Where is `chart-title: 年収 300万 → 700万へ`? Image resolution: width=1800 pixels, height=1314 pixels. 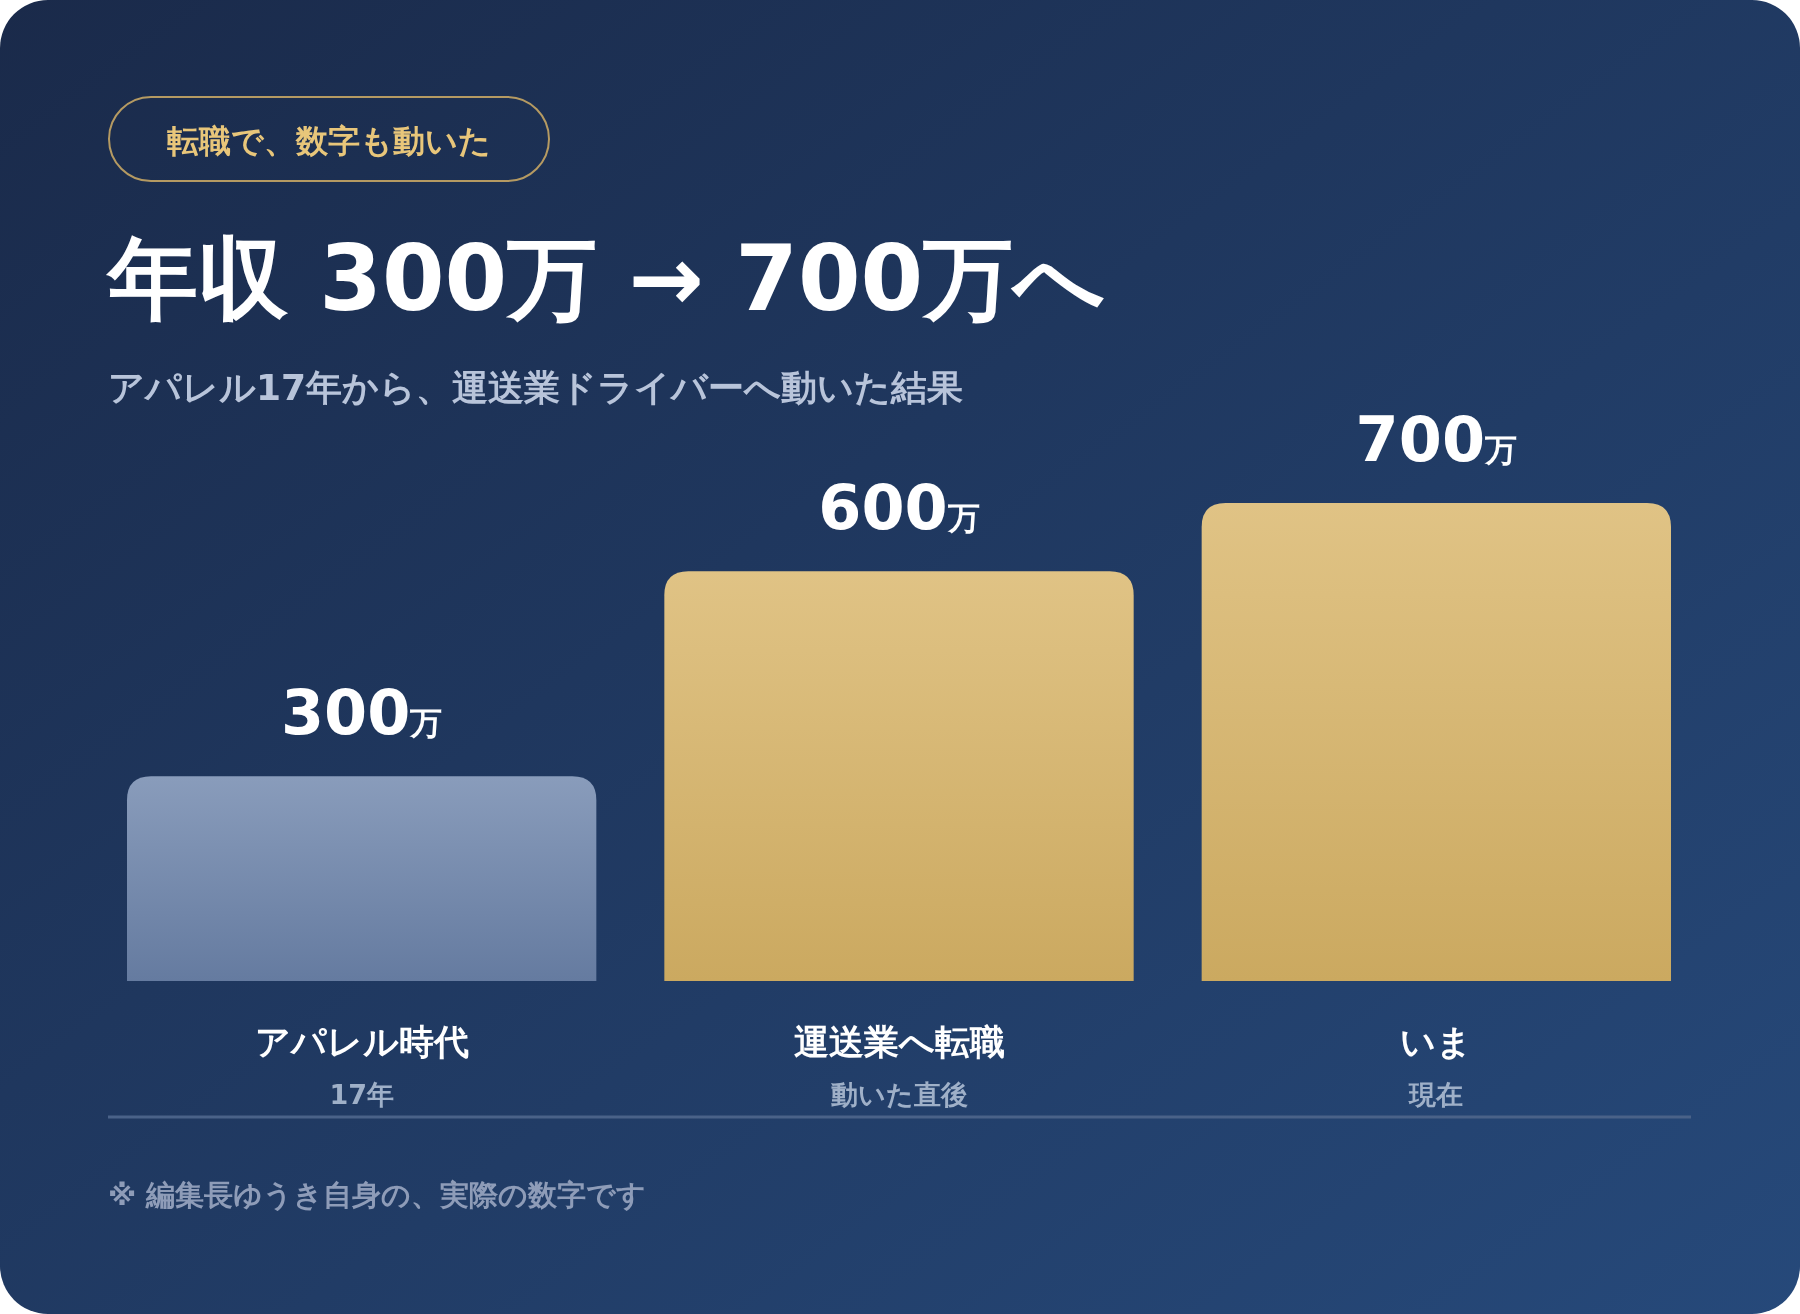 chart-title: 年収 300万 → 700万へ is located at coordinates (605, 278).